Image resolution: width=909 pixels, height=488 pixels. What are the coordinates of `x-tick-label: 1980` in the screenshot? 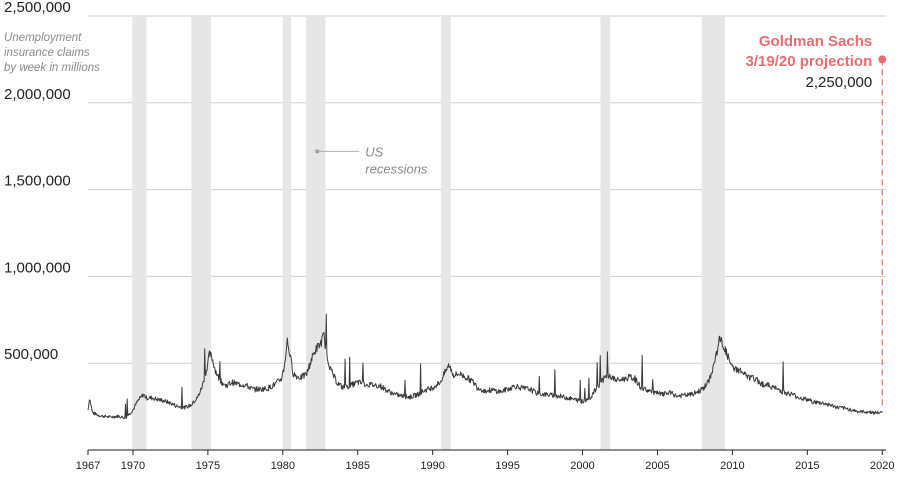 It's located at (283, 466).